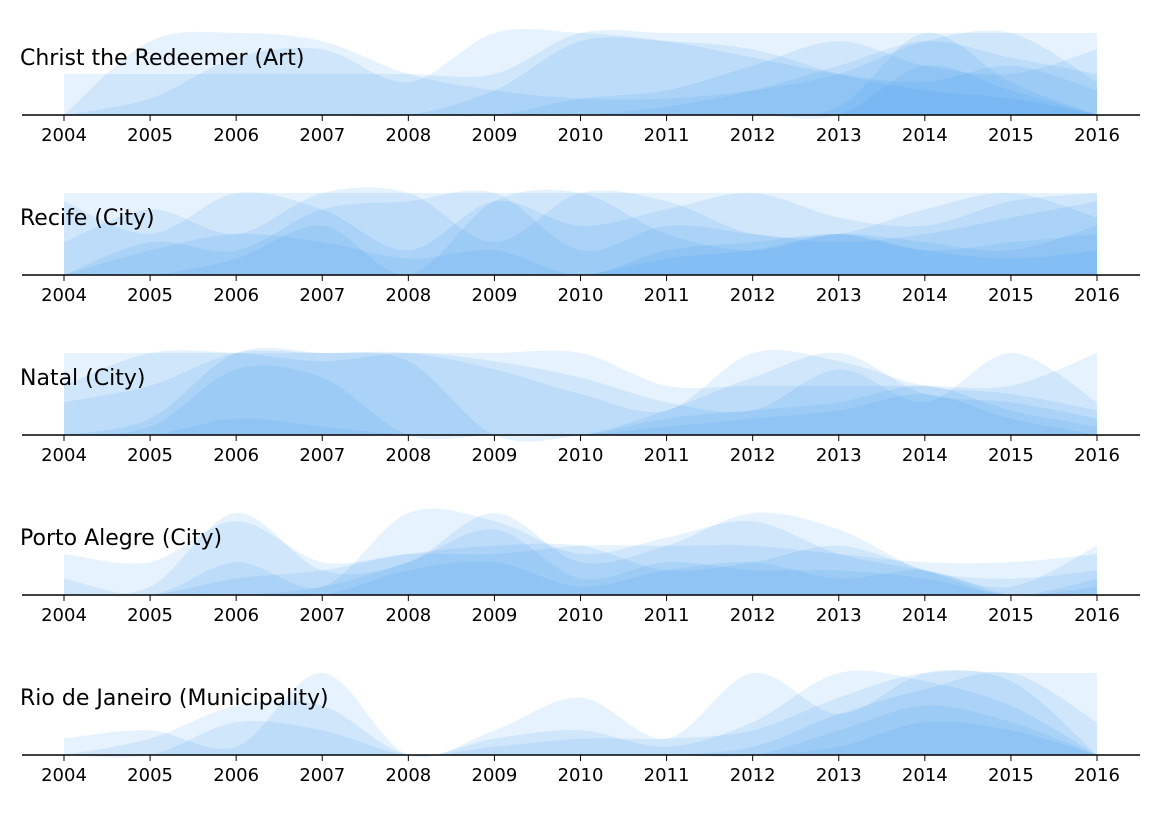 The image size is (1158, 814). I want to click on panel-title: Natal (City), so click(82, 378).